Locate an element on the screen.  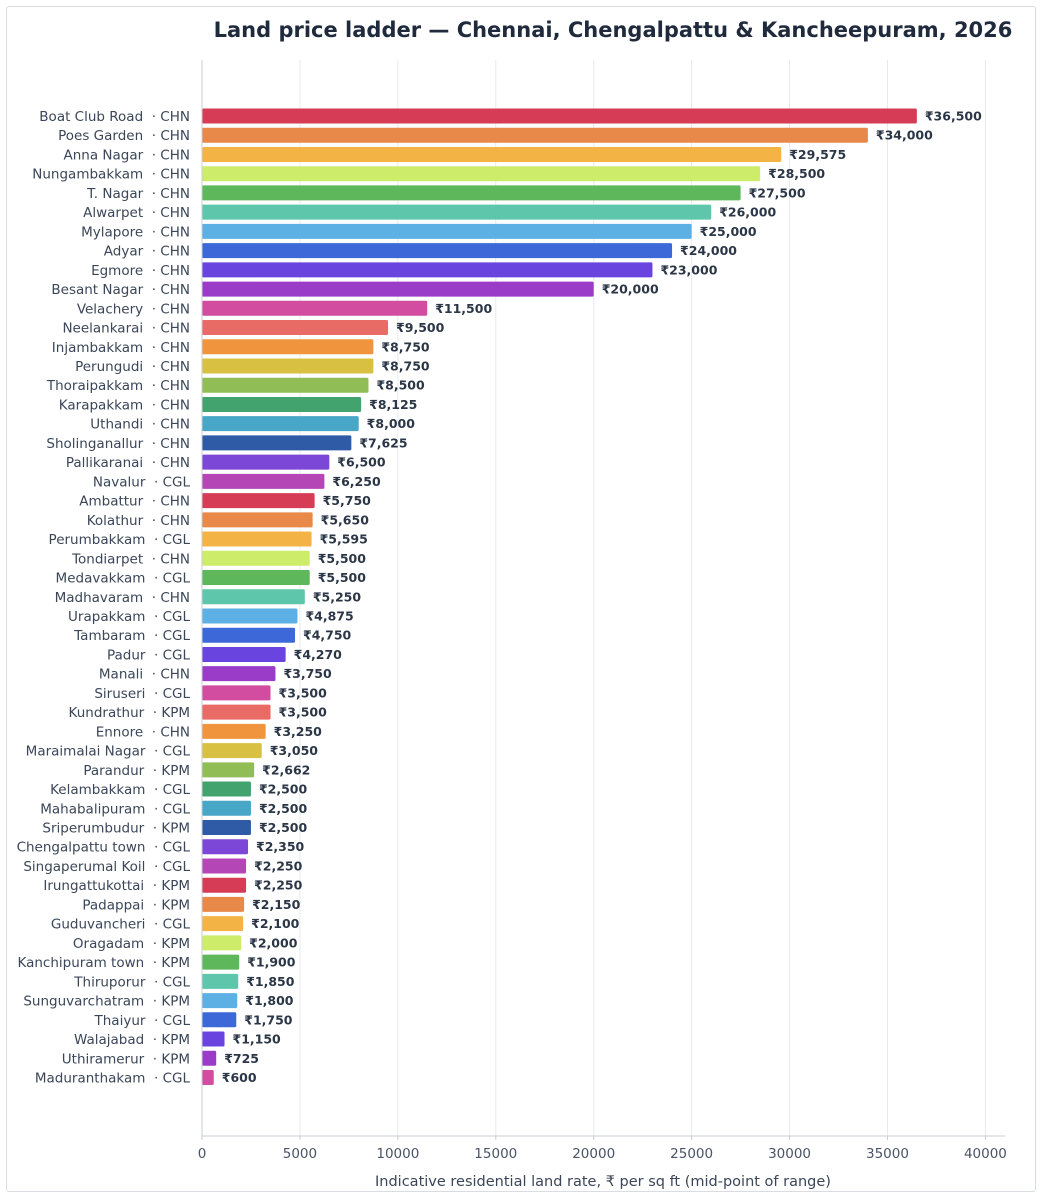
category-label: Besant Nagar · CHN is located at coordinates (120, 290).